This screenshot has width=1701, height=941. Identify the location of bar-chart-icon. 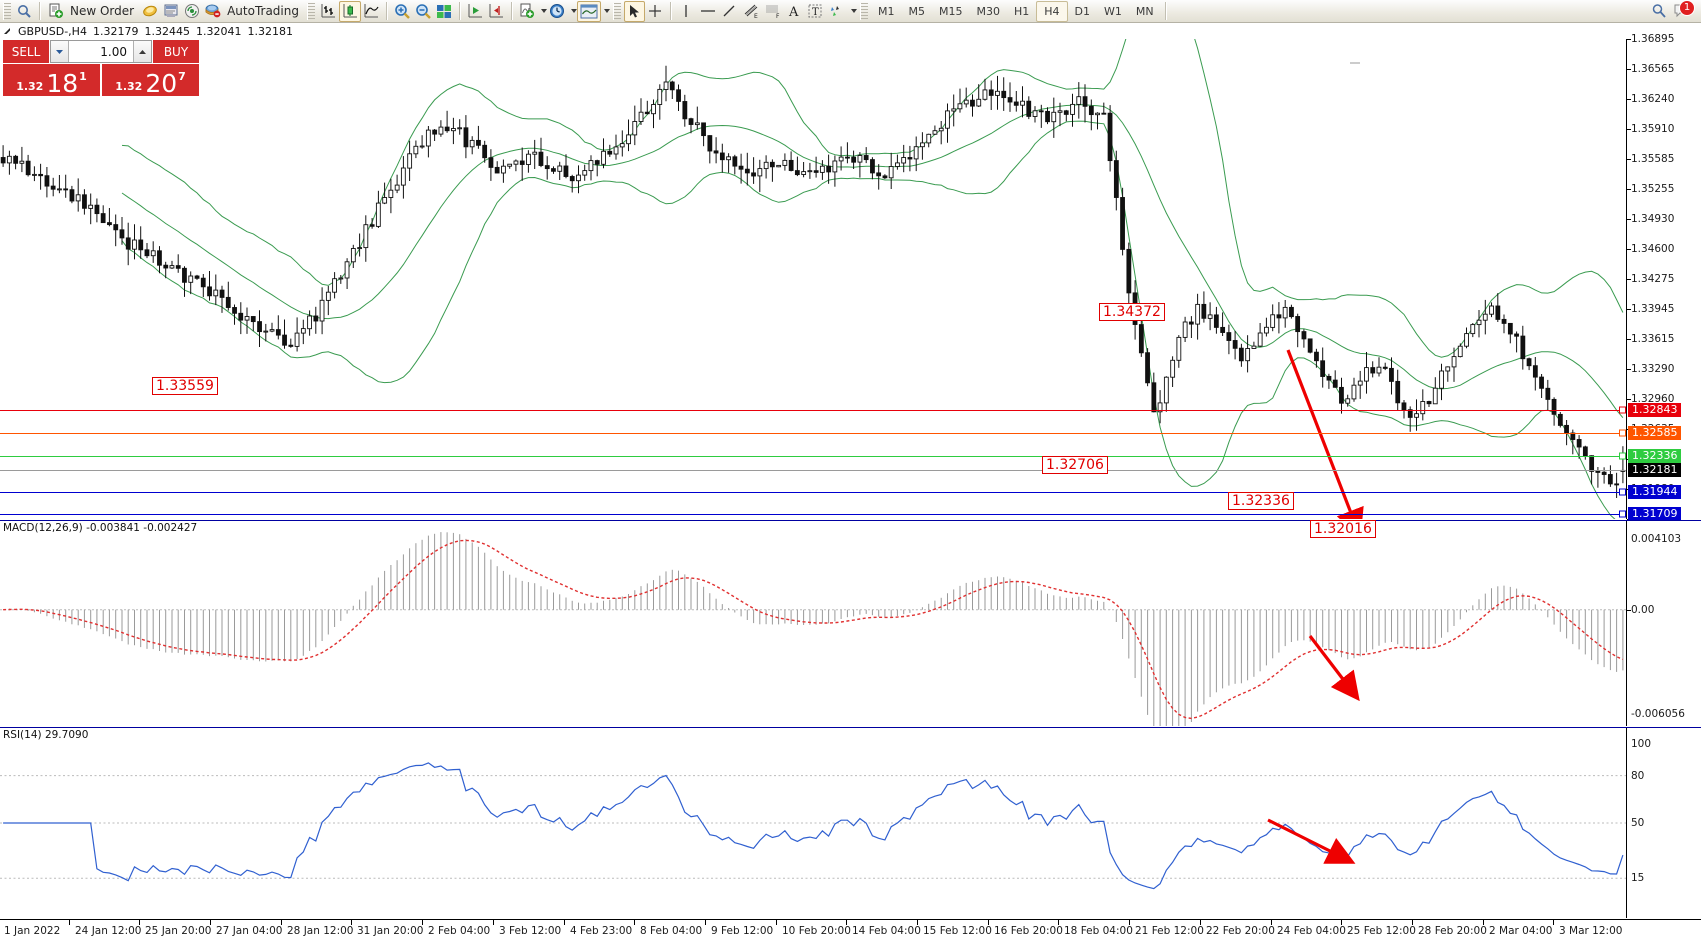
(328, 11).